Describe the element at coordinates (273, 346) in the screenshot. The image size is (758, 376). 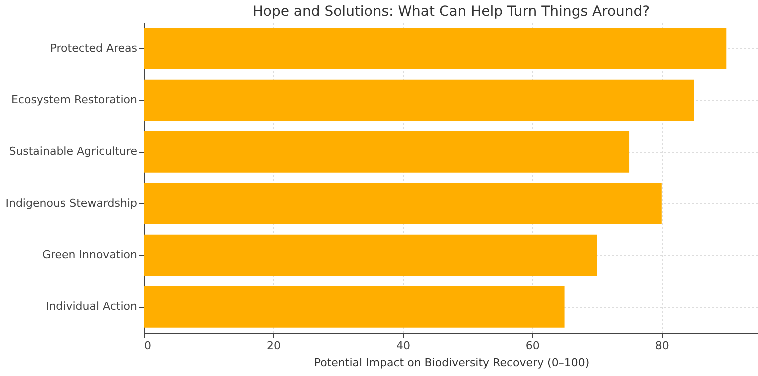
I see `x-tick-label: 20` at that location.